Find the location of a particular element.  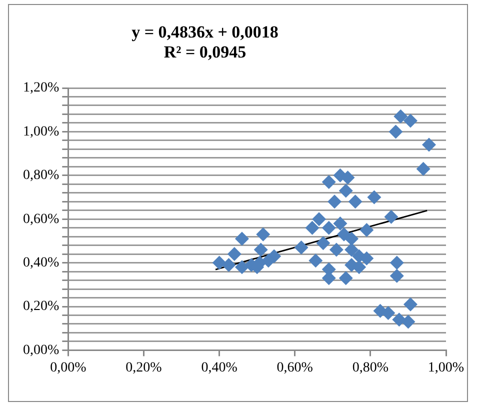

x-tick-label: 1,00% is located at coordinates (446, 368).